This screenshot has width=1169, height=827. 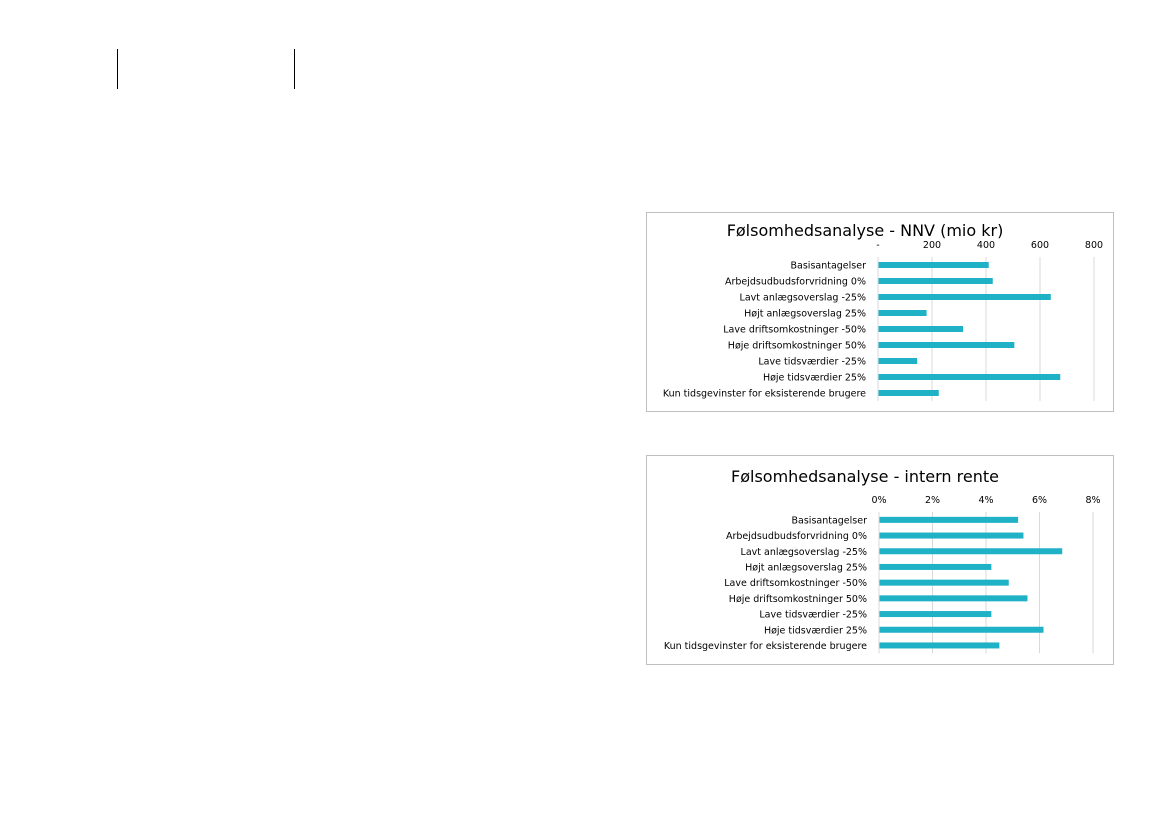 What do you see at coordinates (830, 520) in the screenshot?
I see `rente-category-label: Basisantagelser` at bounding box center [830, 520].